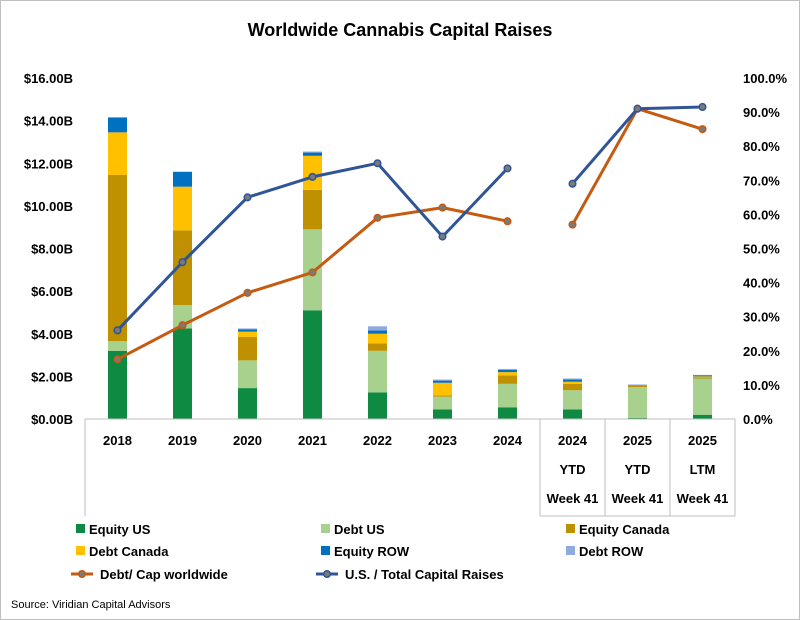 The width and height of the screenshot is (800, 620). I want to click on y-right-tick-label: 100.0%, so click(765, 78).